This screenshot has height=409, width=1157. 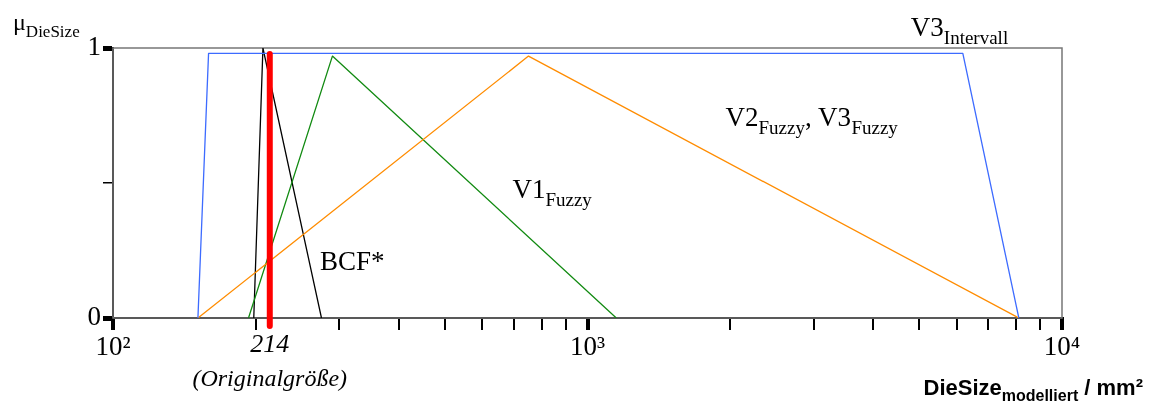 I want to click on series-label: BCF*, so click(x=352, y=261).